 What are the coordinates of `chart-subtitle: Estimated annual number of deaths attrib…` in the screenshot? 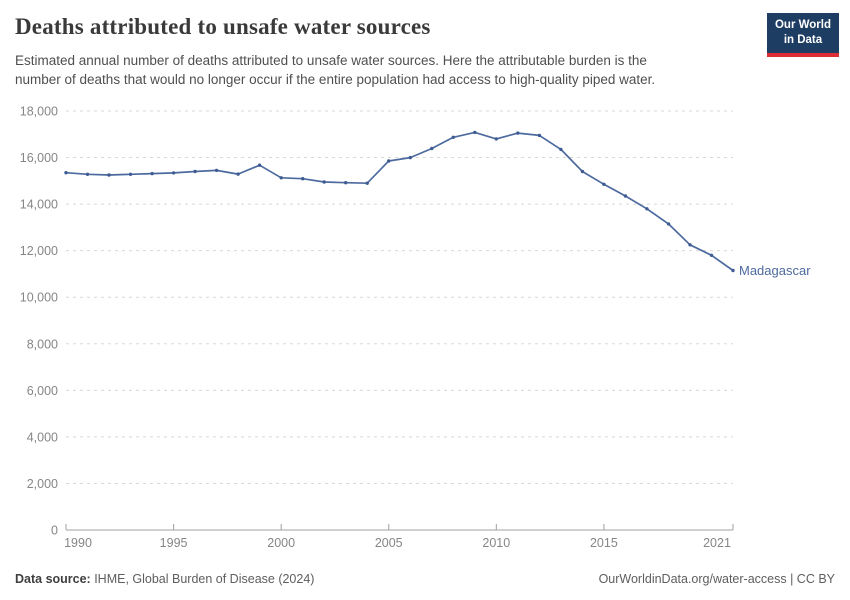 It's located at (335, 70).